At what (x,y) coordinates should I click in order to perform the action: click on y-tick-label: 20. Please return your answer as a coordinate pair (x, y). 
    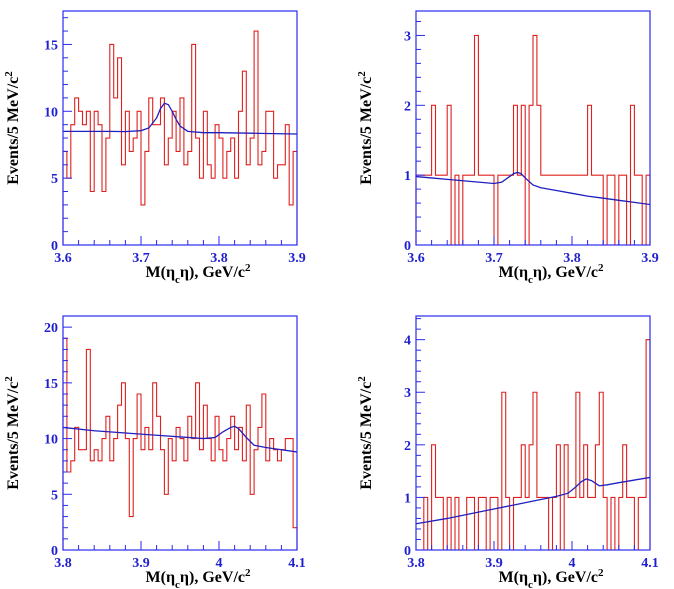
    Looking at the image, I should click on (51, 328).